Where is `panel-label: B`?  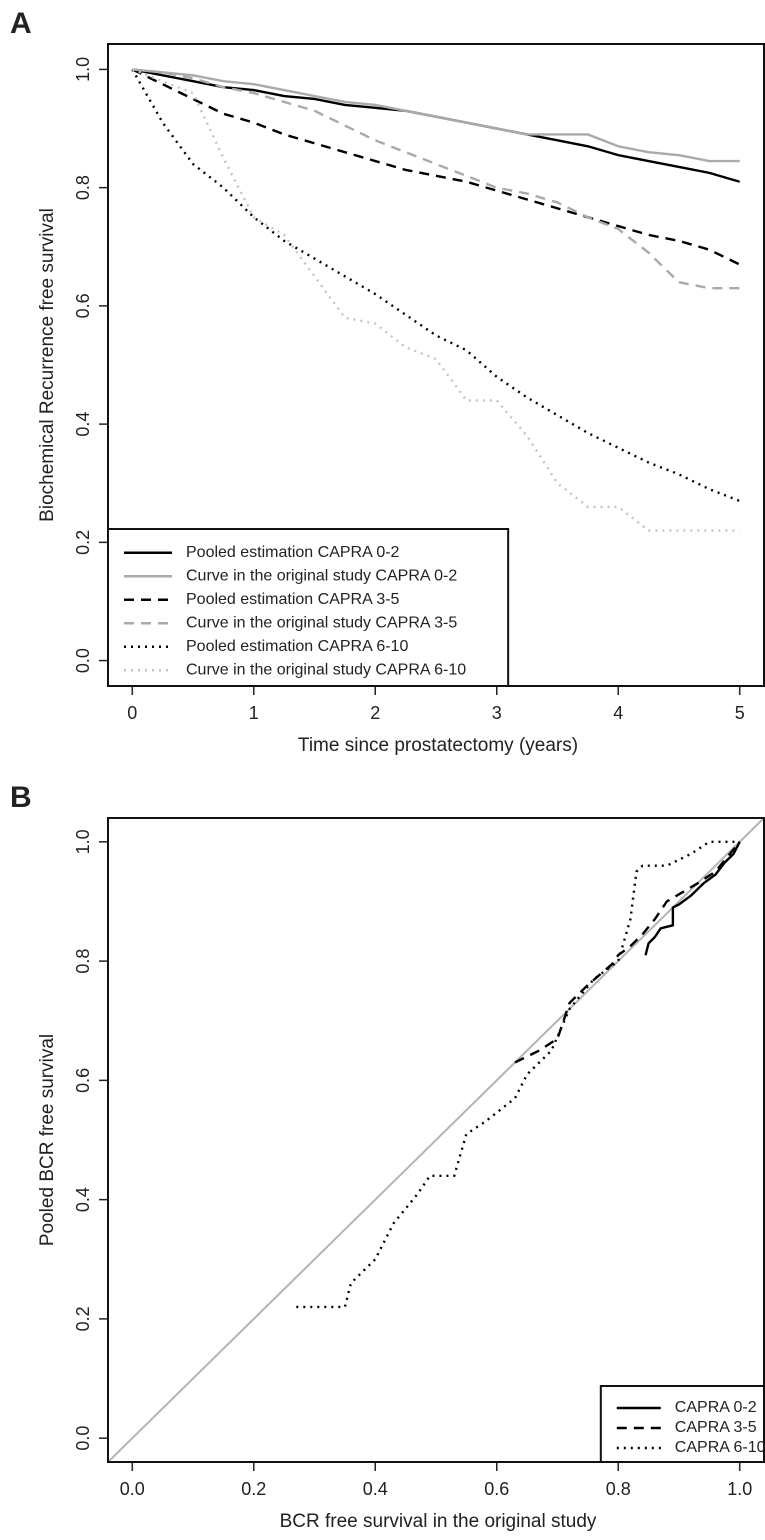 panel-label: B is located at coordinates (21, 797).